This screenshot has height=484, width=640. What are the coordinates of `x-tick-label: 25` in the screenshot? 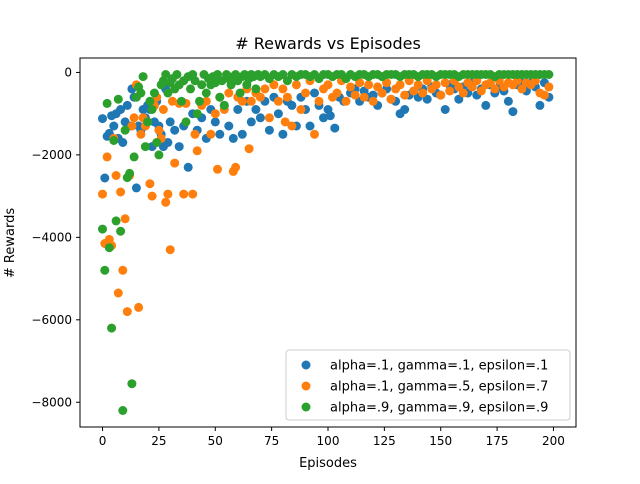 It's located at (158, 441).